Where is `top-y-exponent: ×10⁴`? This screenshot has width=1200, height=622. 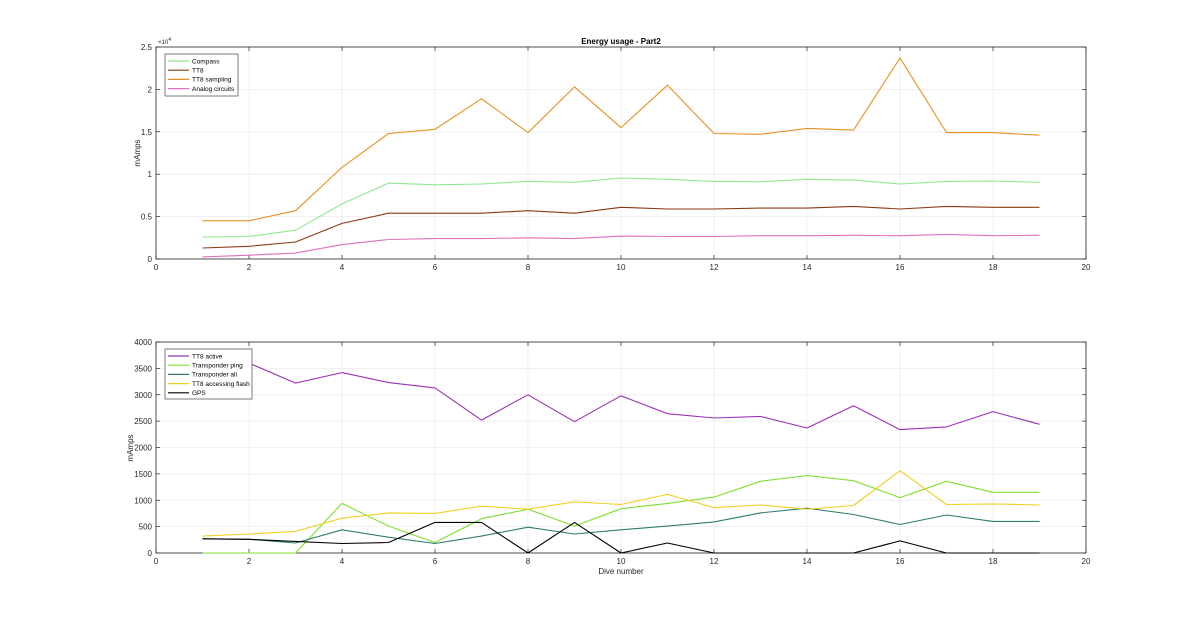
top-y-exponent: ×10⁴ is located at coordinates (164, 41).